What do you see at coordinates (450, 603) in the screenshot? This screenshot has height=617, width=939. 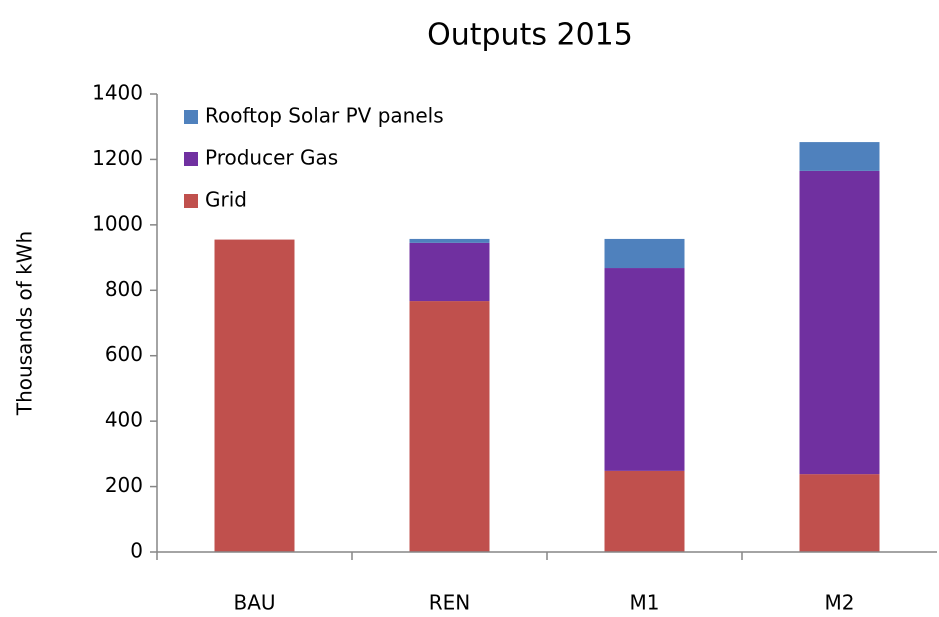 I see `x-tick-label: REN` at bounding box center [450, 603].